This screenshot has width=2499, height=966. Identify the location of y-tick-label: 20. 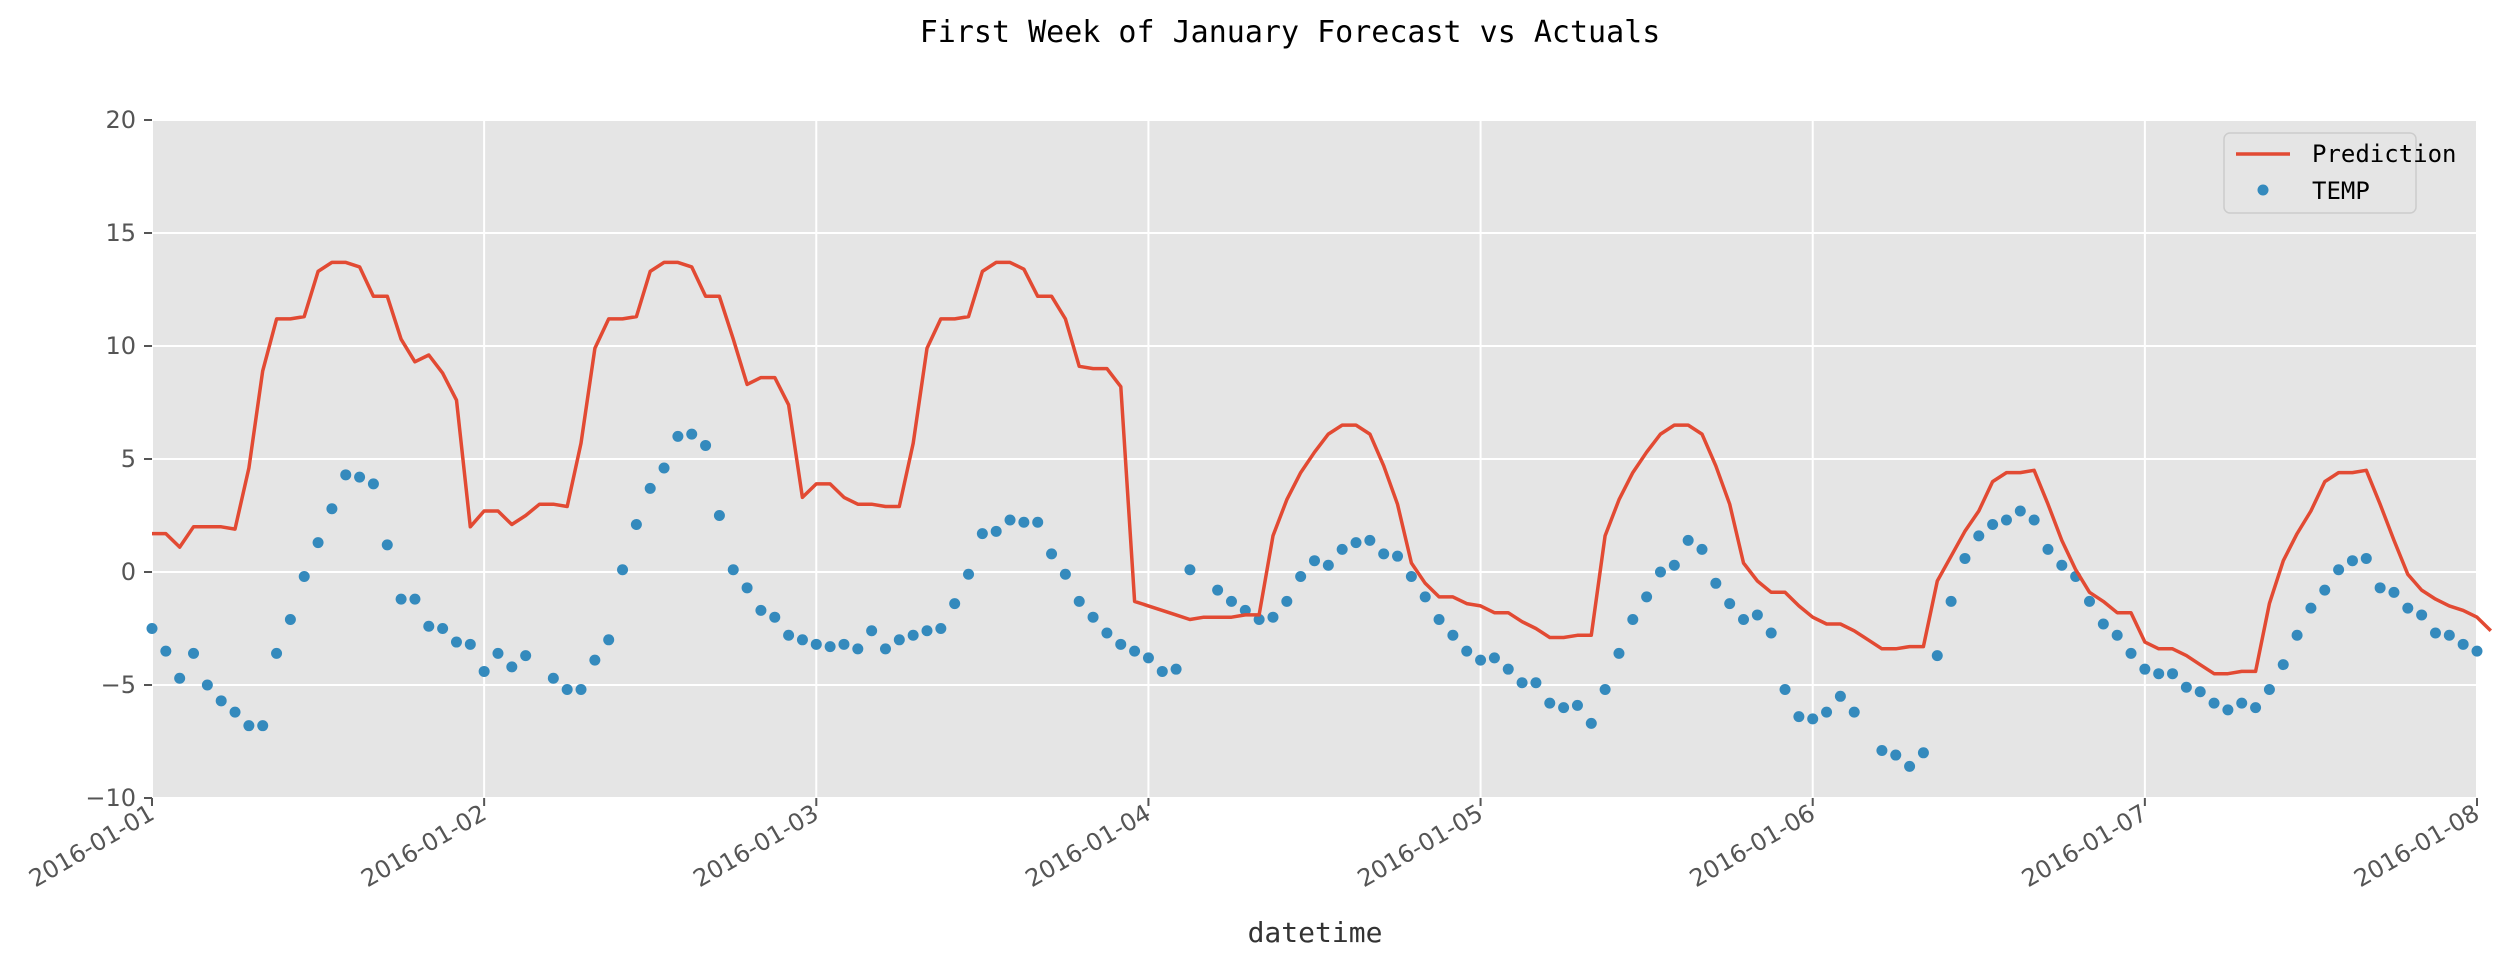
(120, 120).